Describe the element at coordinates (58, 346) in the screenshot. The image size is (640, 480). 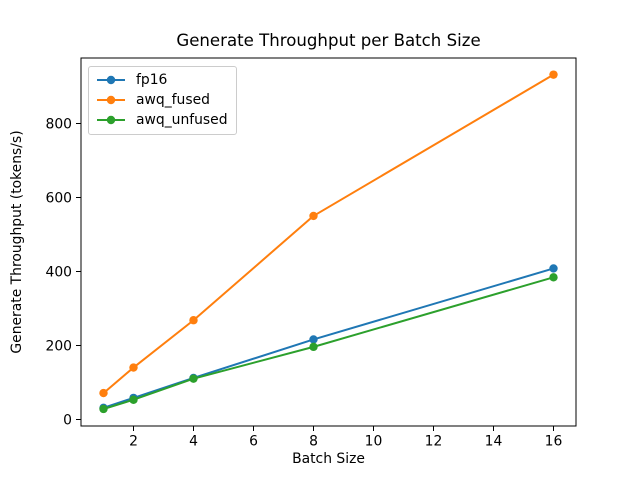
I see `y-tick-label: 200` at that location.